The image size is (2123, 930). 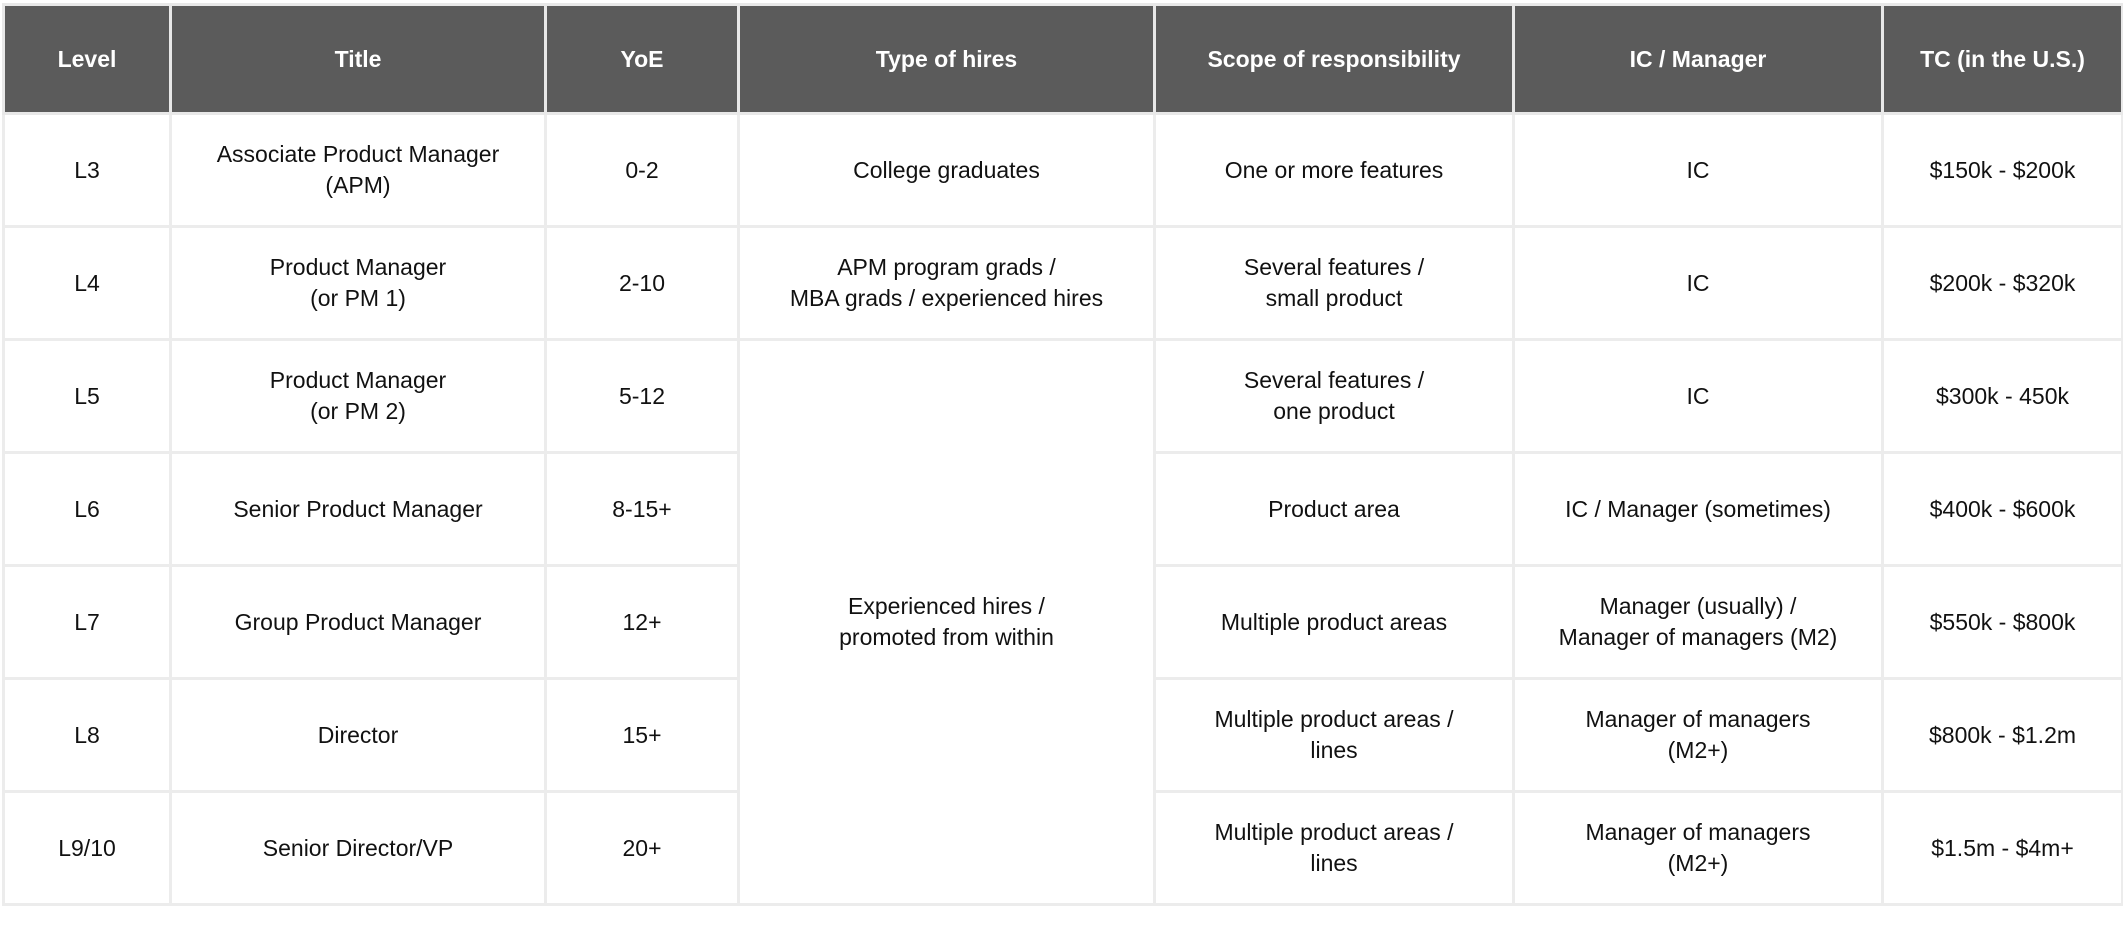 I want to click on cell-title: Senior Product Manager, so click(x=358, y=509).